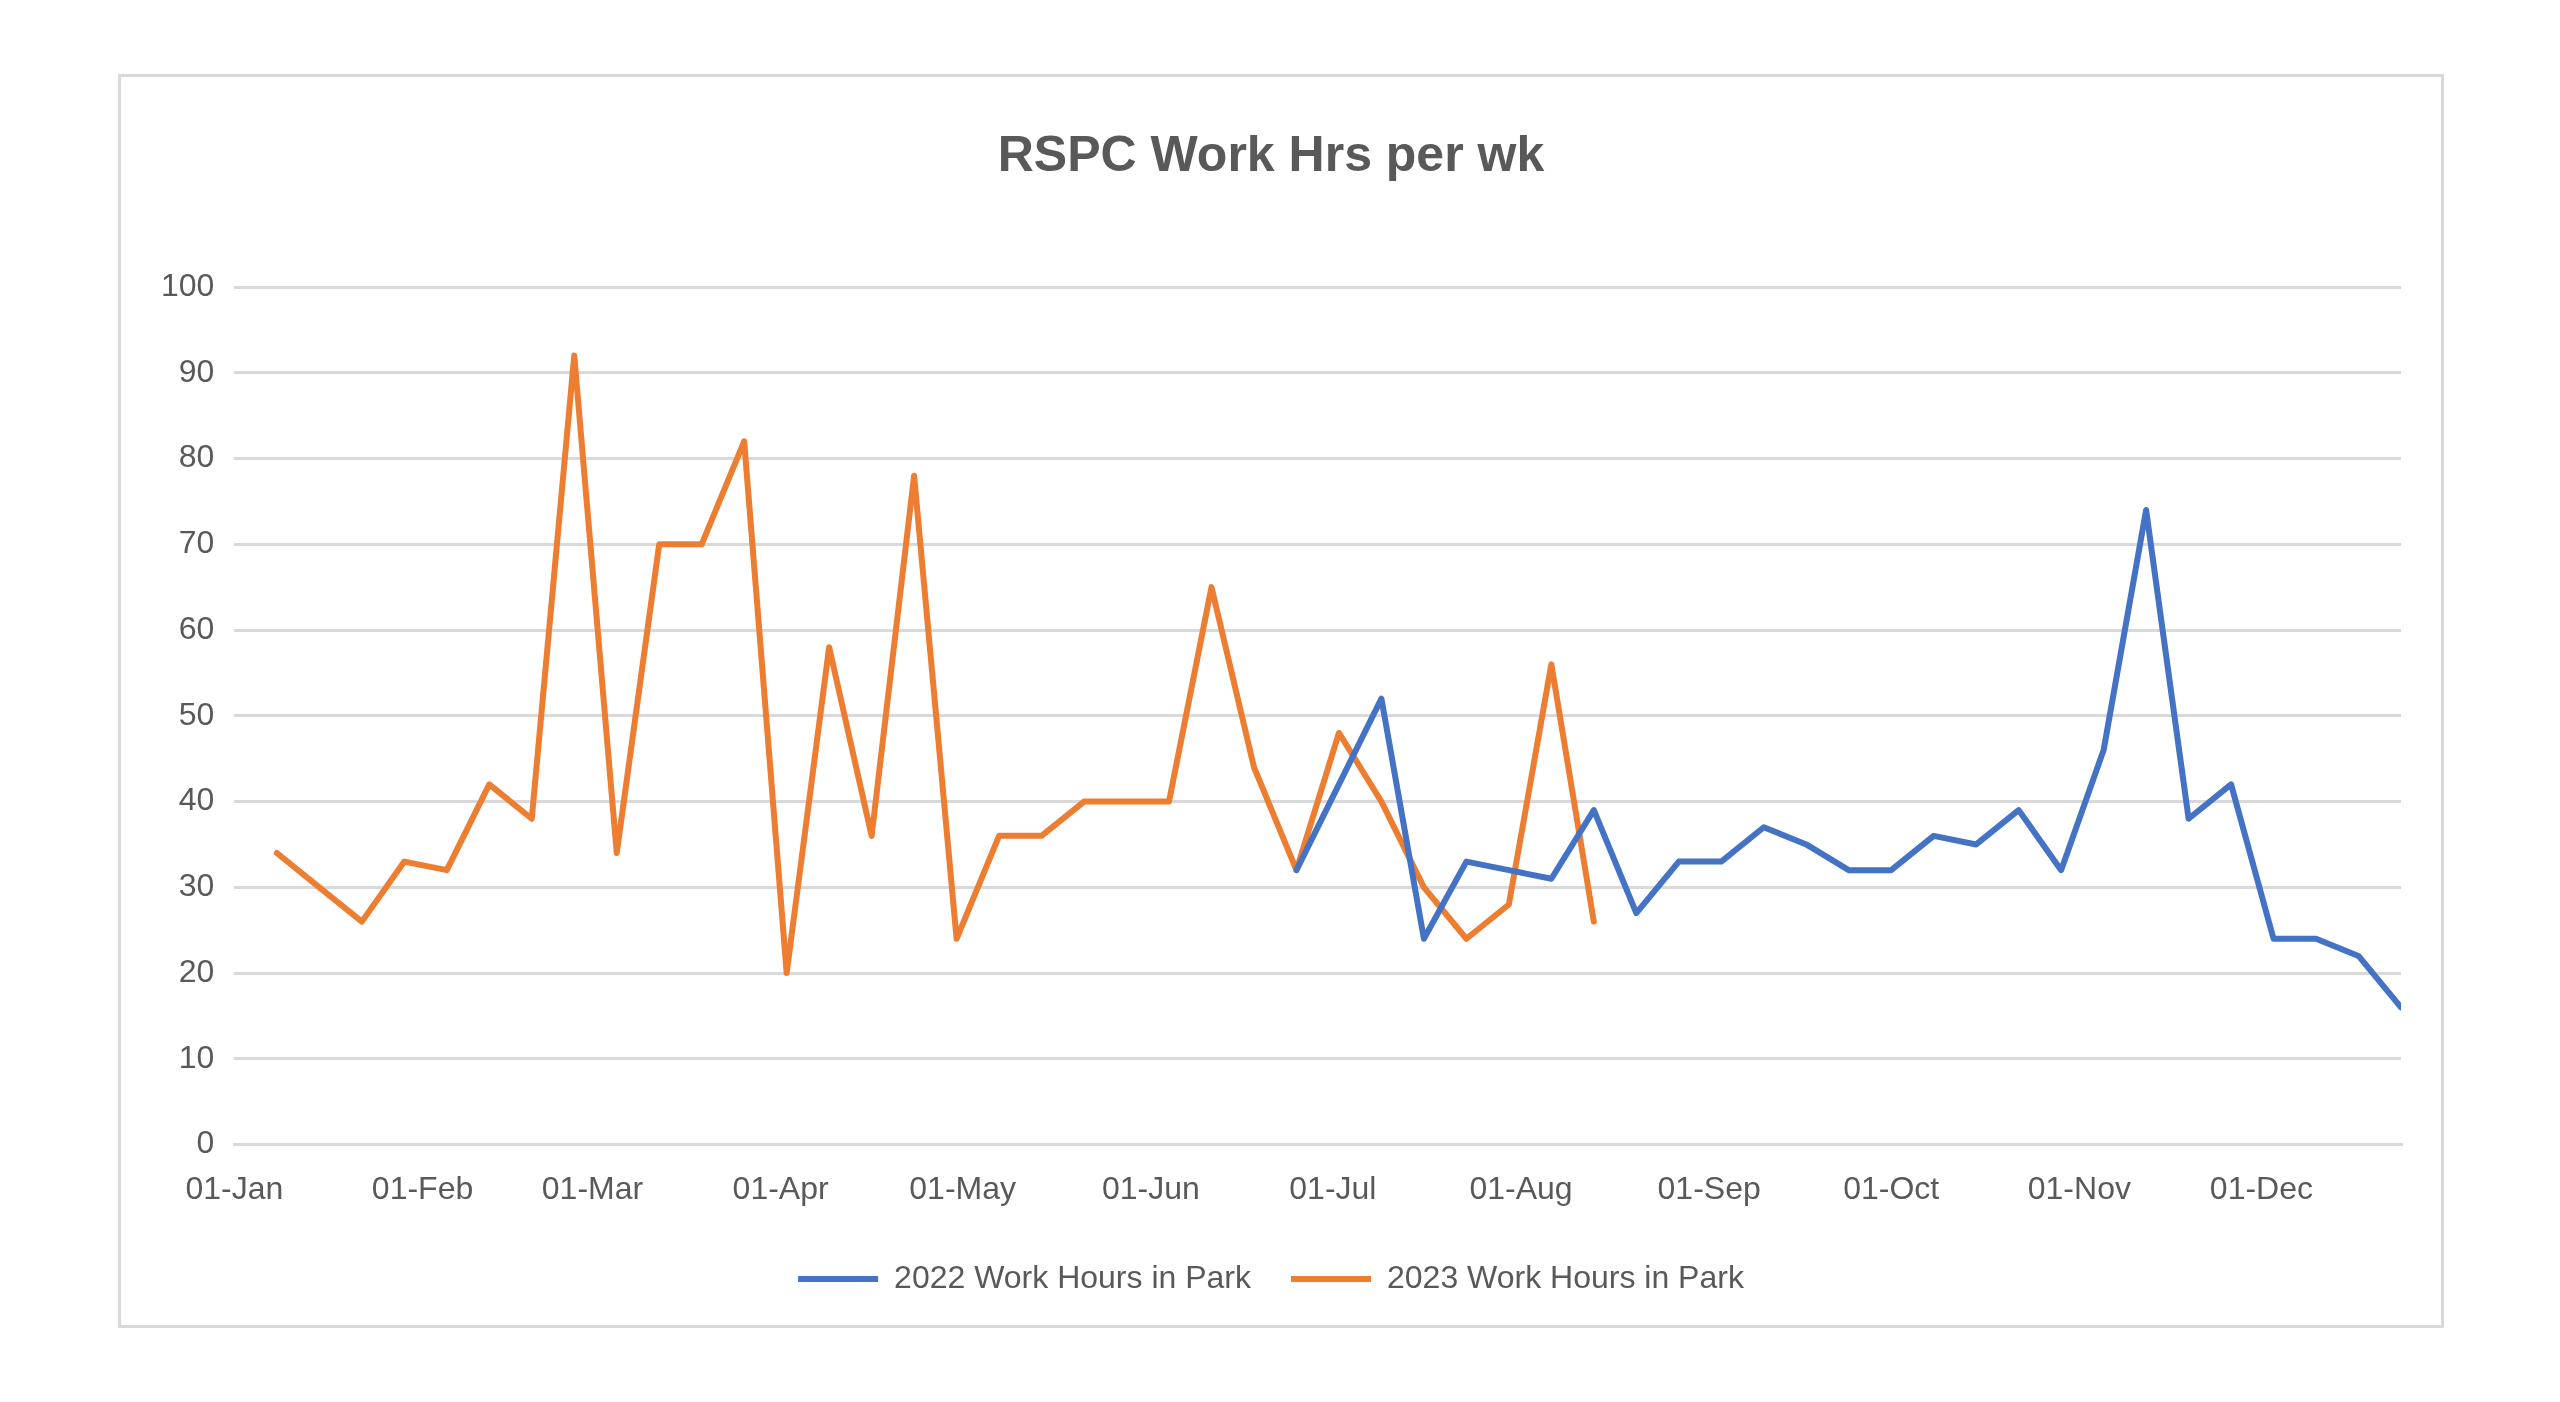 The height and width of the screenshot is (1402, 2560). Describe the element at coordinates (1073, 1276) in the screenshot. I see `legend-label: 2022 Work Hours in Park` at that location.